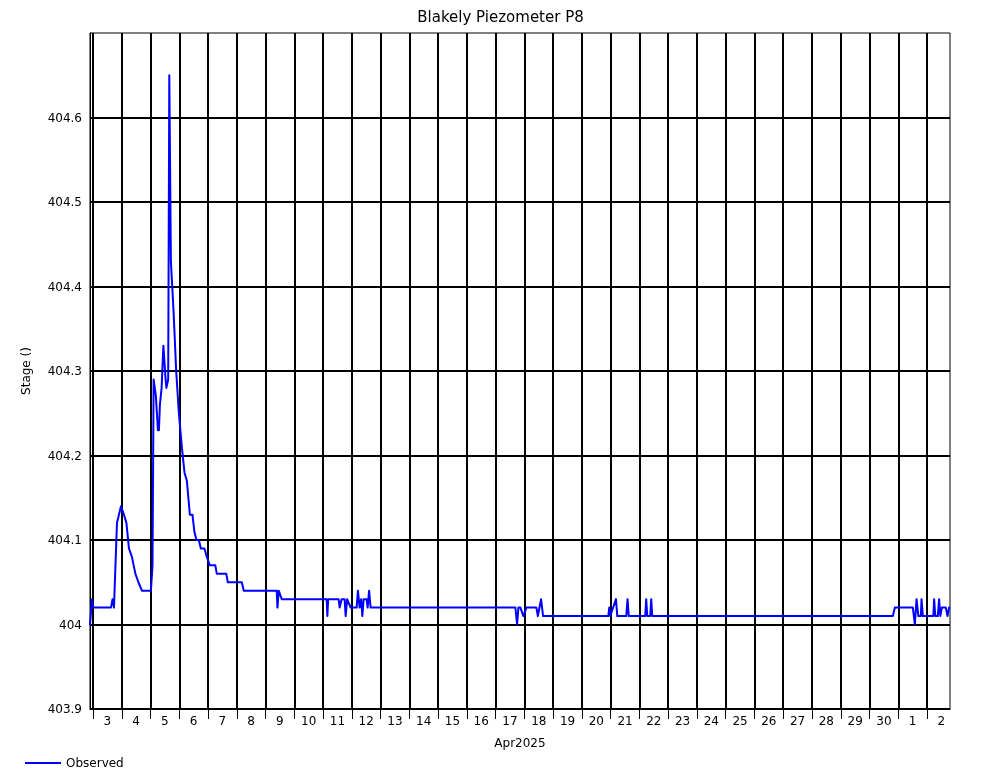  Describe the element at coordinates (884, 721) in the screenshot. I see `x-tick-label: 30` at that location.